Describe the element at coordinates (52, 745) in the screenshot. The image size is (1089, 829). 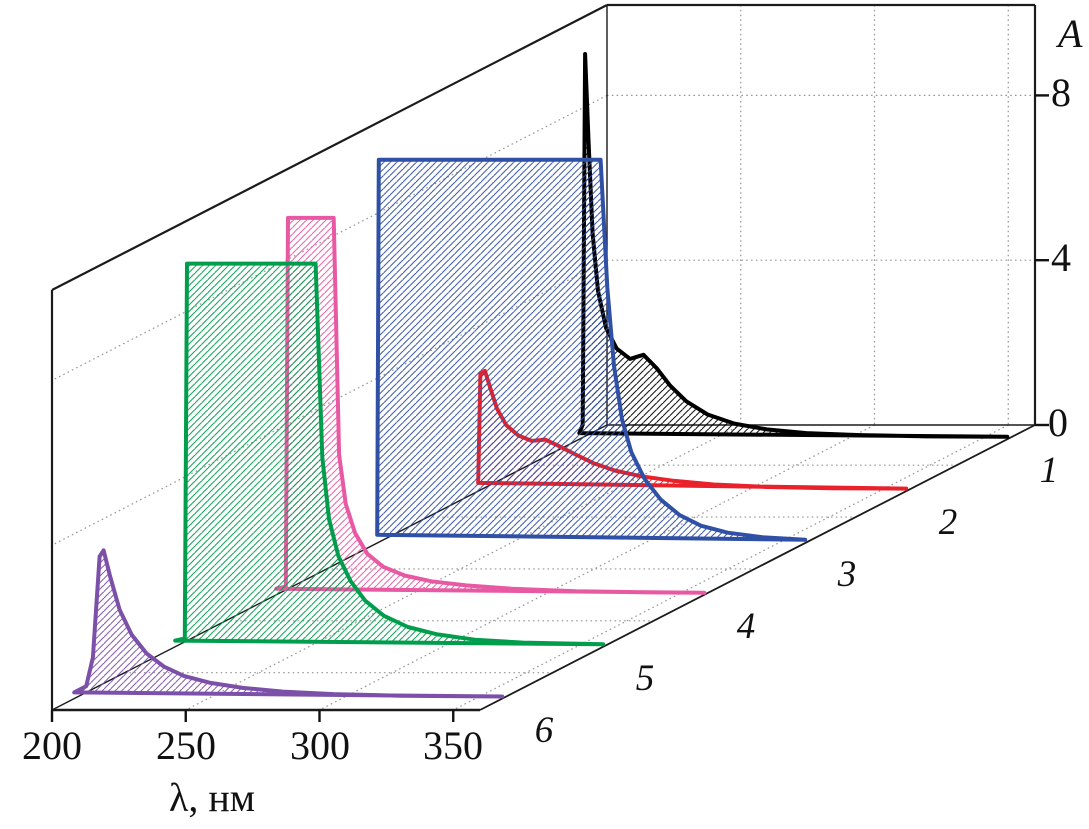
I see `x-tick-200: 200` at that location.